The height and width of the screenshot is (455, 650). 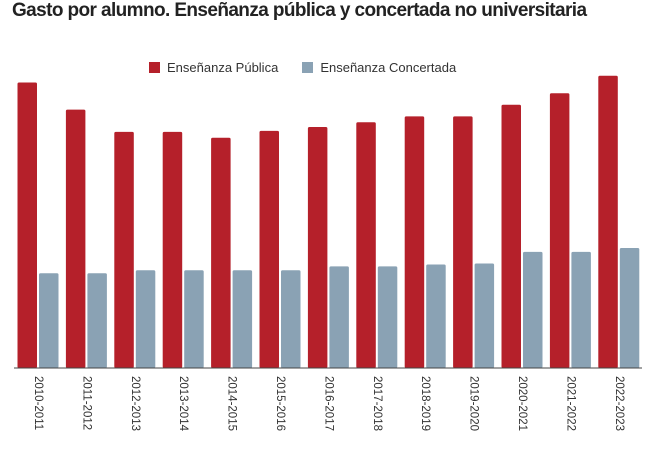 I want to click on legend-swatch-publica, so click(x=154, y=67).